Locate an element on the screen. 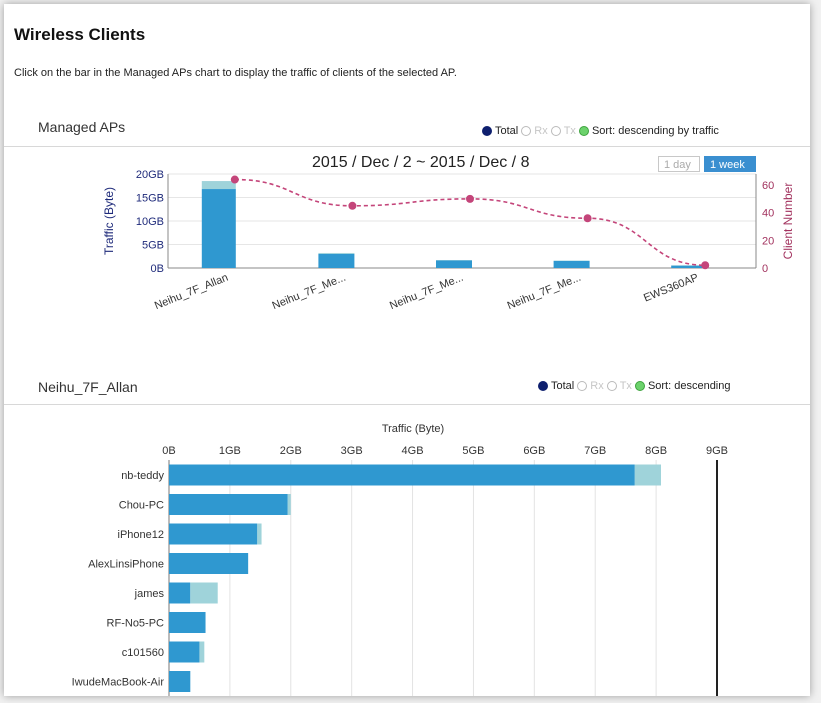  x-tick-label: 8GB is located at coordinates (656, 451).